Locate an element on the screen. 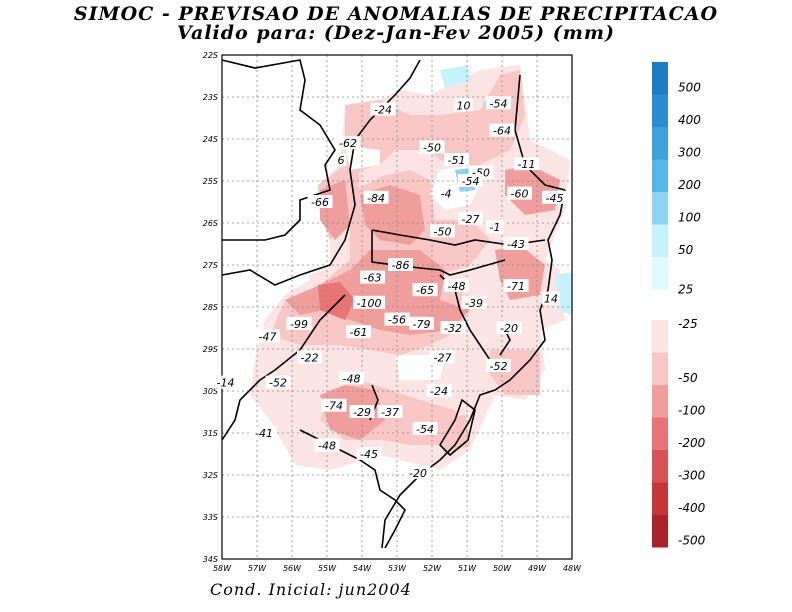 The height and width of the screenshot is (612, 792). contour-label-text: -43 is located at coordinates (516, 244).